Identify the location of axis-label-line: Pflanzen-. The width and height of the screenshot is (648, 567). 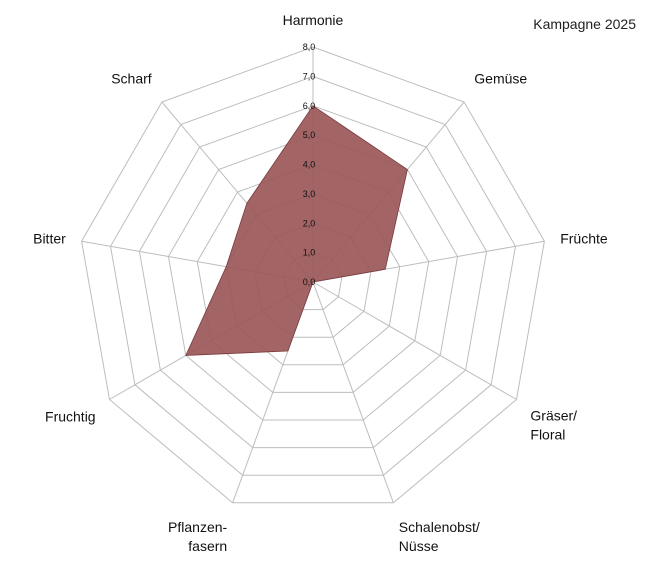
(197, 527).